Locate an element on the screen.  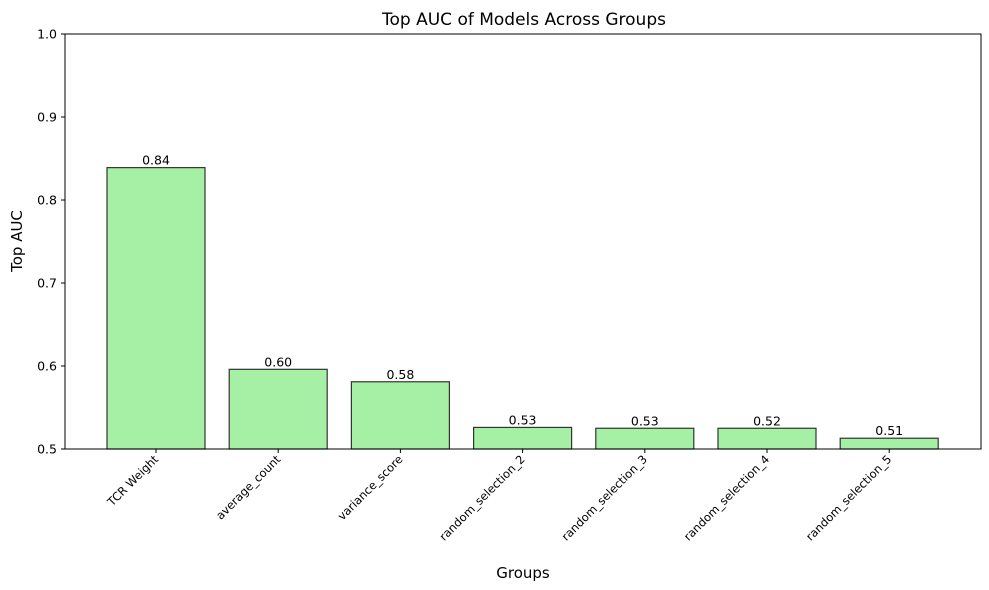
data-label: 0.58 is located at coordinates (400, 374).